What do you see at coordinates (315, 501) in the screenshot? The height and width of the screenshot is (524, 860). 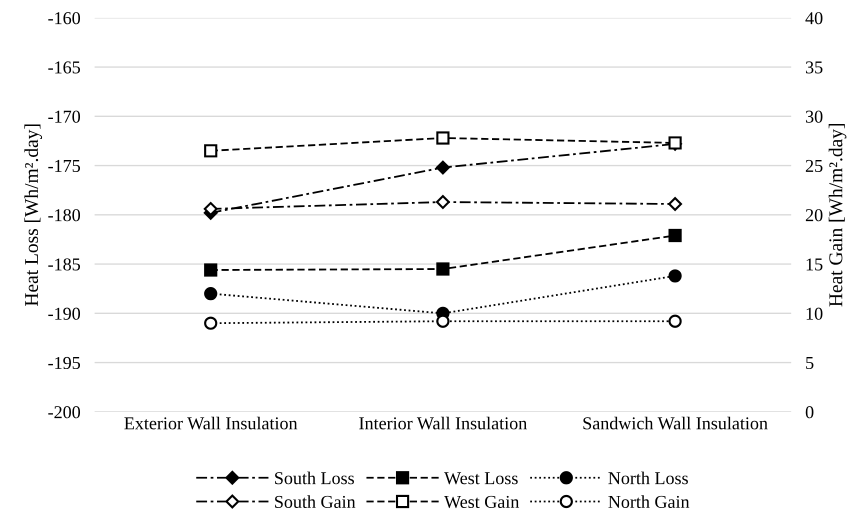 I see `legend-label: South Gain` at bounding box center [315, 501].